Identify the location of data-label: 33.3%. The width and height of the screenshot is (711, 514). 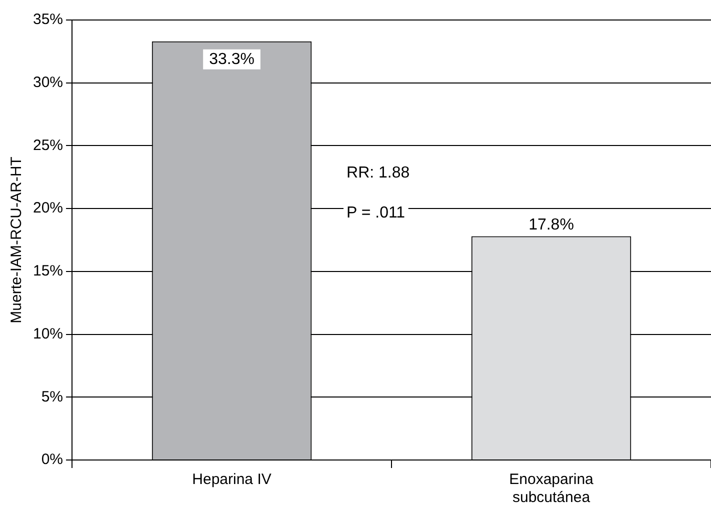
(231, 59).